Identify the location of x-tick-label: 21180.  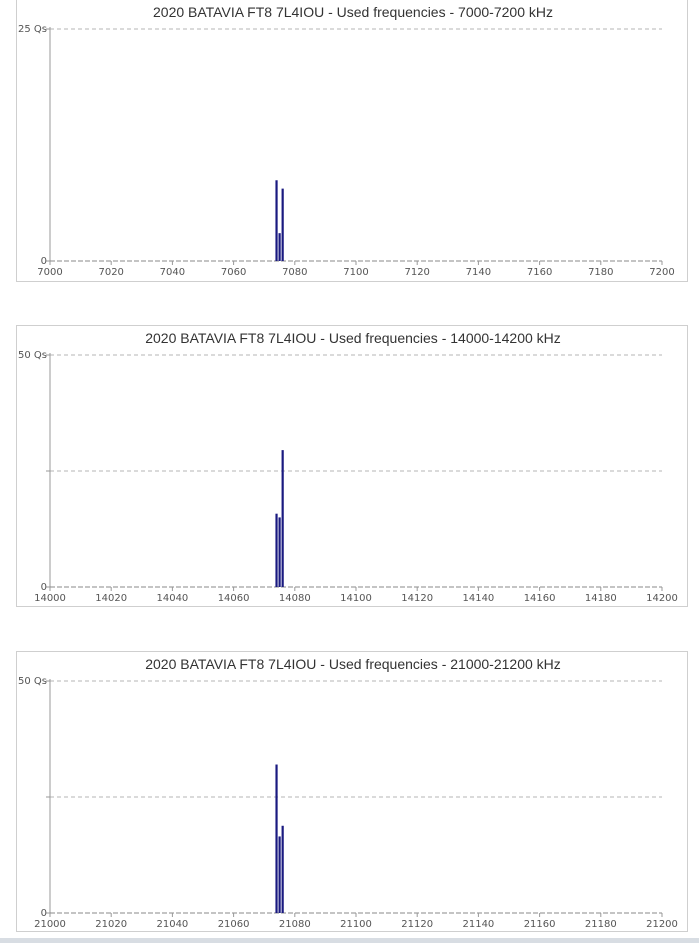
(601, 924).